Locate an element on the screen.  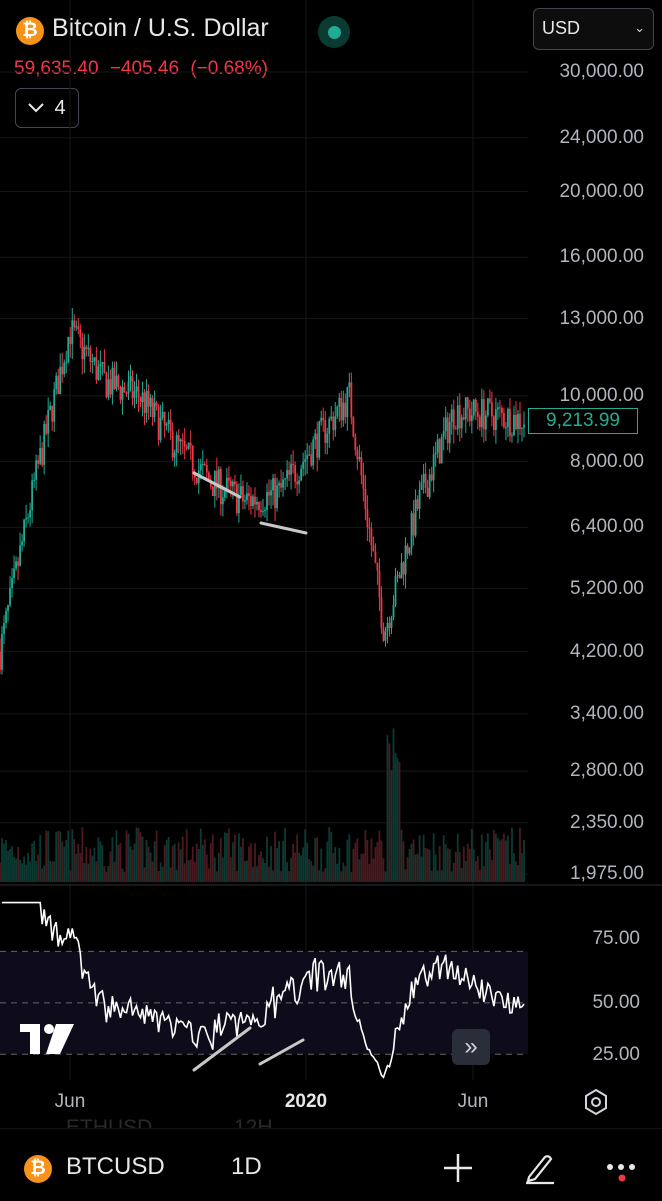
tradingview-logo-icon is located at coordinates (47, 1039).